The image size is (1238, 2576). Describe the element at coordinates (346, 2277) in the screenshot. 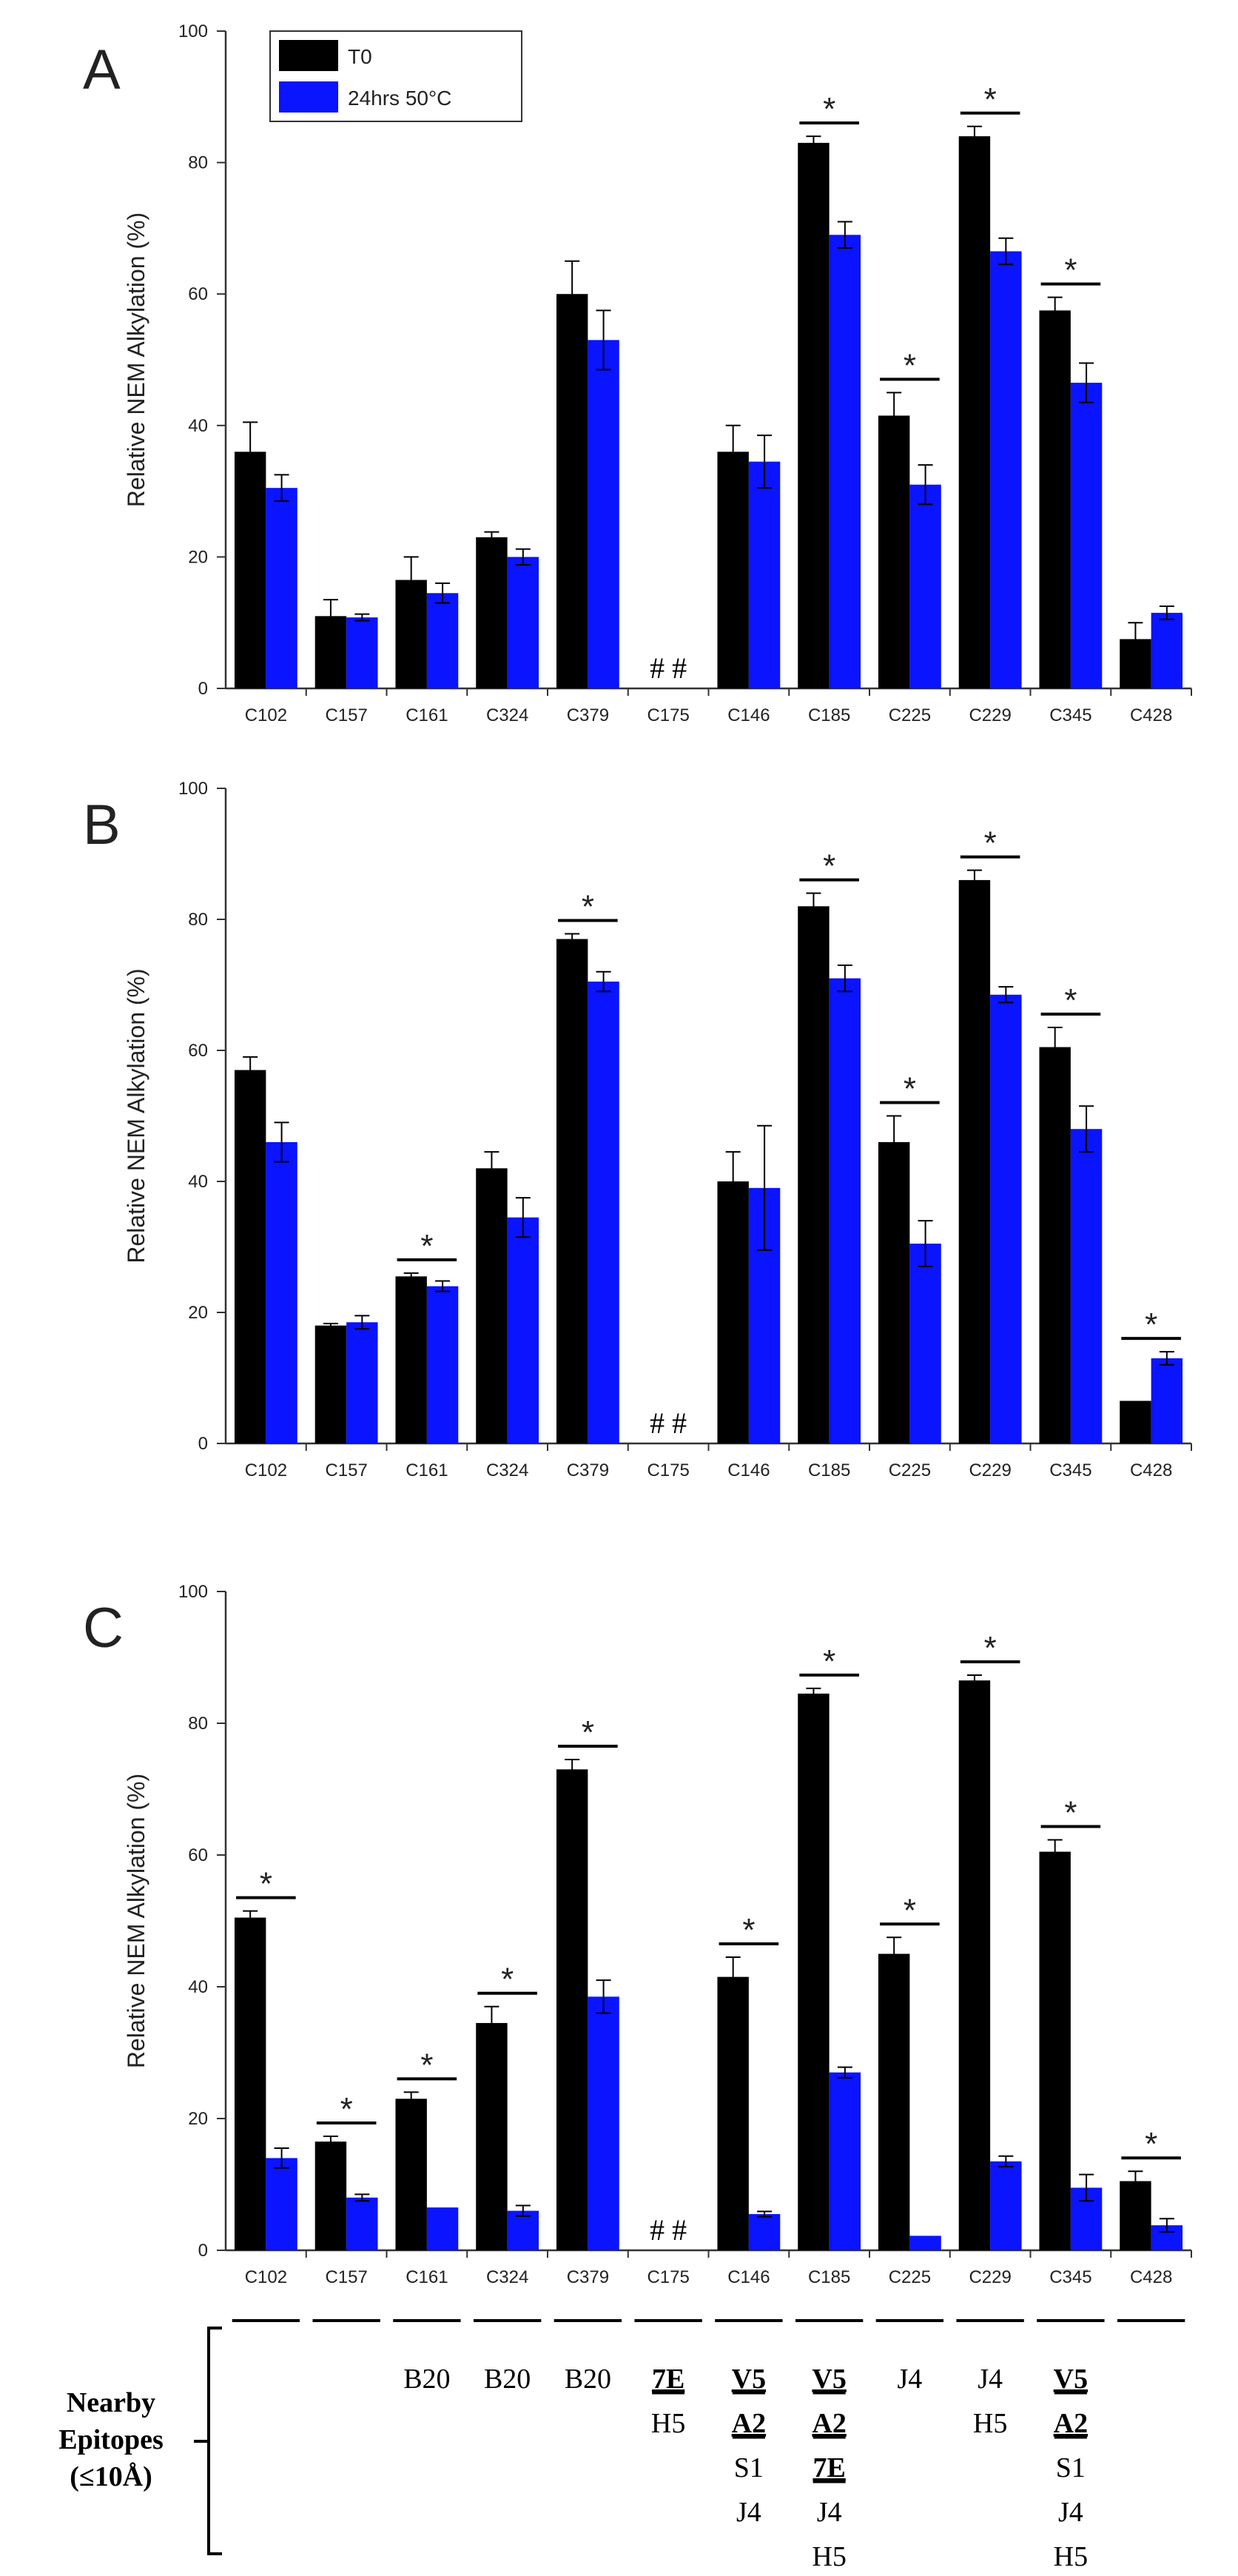

I see `x-tick-label: C157` at that location.